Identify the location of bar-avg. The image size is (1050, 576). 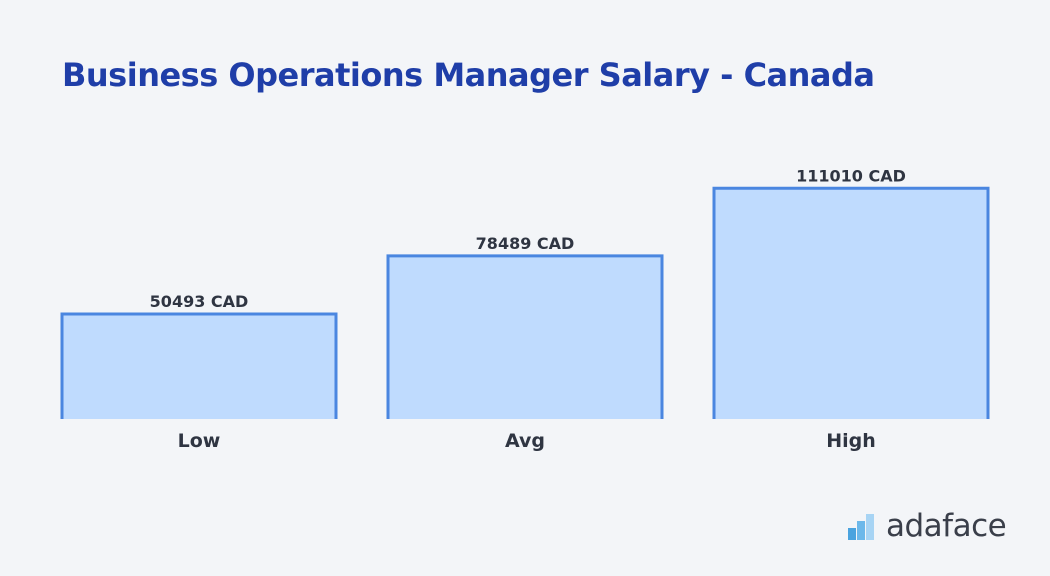
(525, 337).